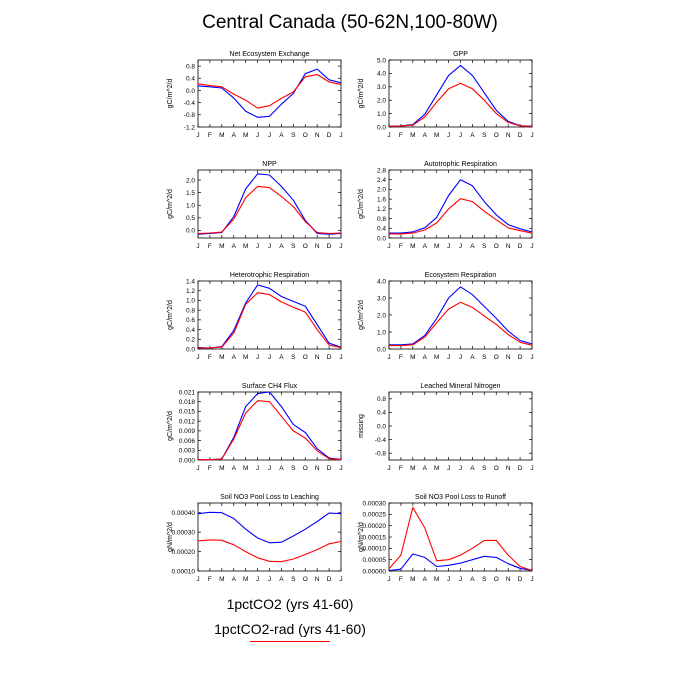  I want to click on panel-title: Autotrophic Respiration, so click(460, 164).